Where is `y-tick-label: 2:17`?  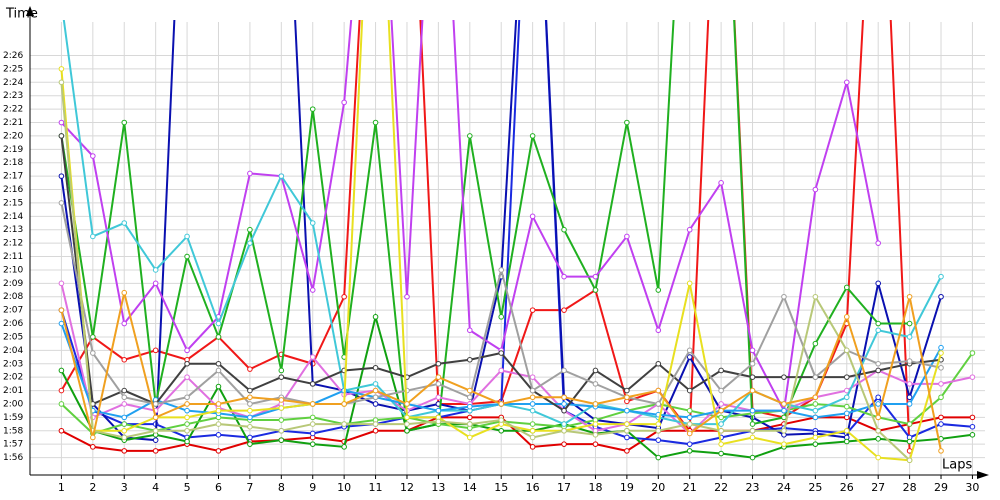 y-tick-label: 2:17 is located at coordinates (13, 177).